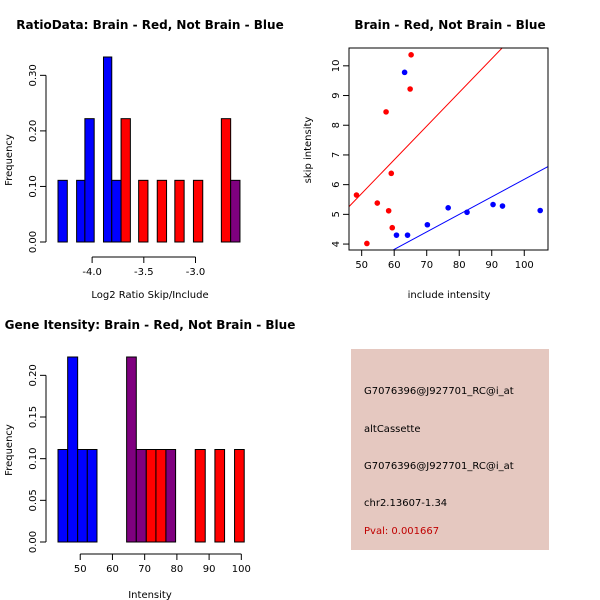 This screenshot has height=600, width=600. What do you see at coordinates (439, 466) in the screenshot?
I see `probe-id-secondary: G7076396@J927701_RC@i_at` at bounding box center [439, 466].